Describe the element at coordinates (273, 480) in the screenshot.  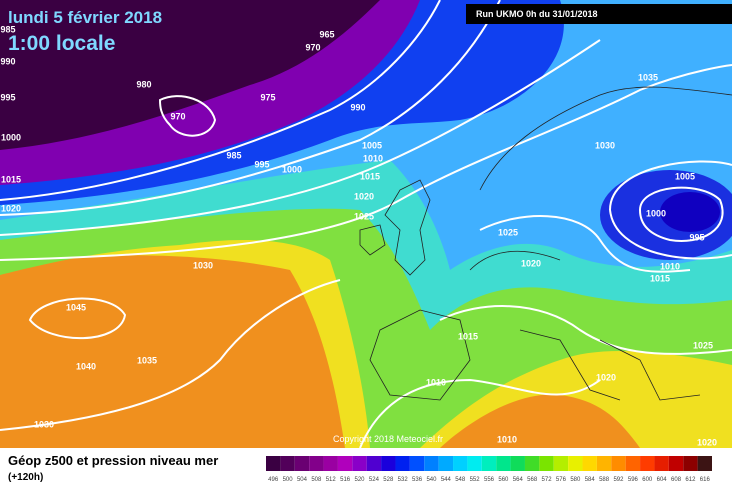
I see `scale-label: 496` at that location.